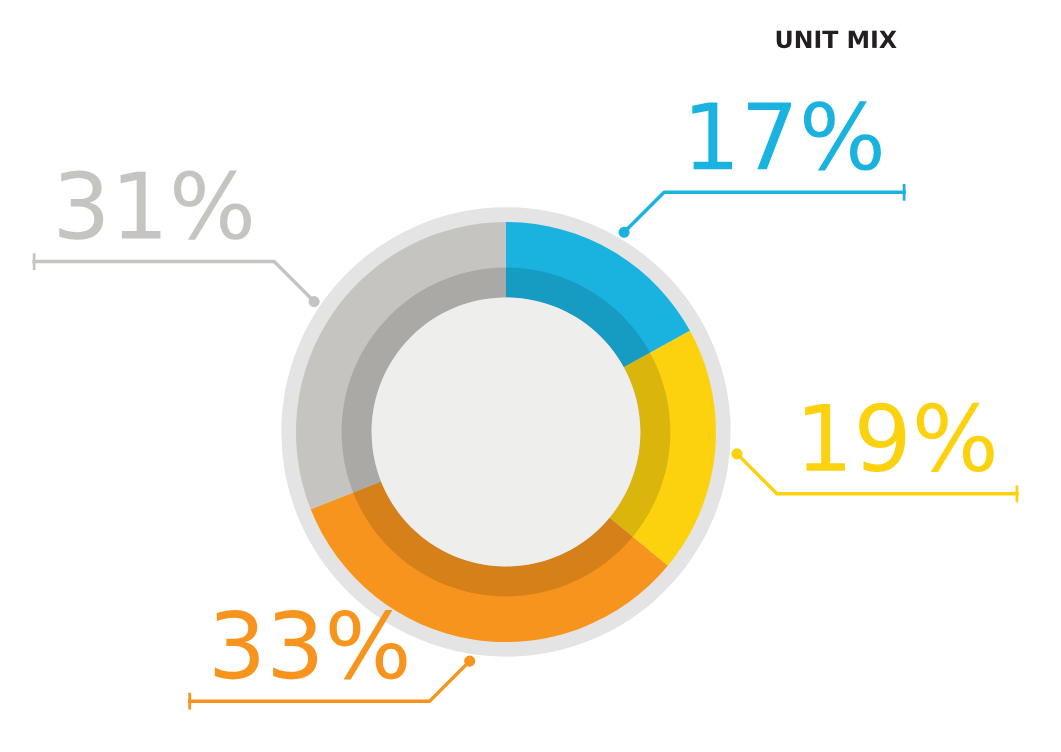  I want to click on chart-title: UNIT MIX, so click(836, 39).